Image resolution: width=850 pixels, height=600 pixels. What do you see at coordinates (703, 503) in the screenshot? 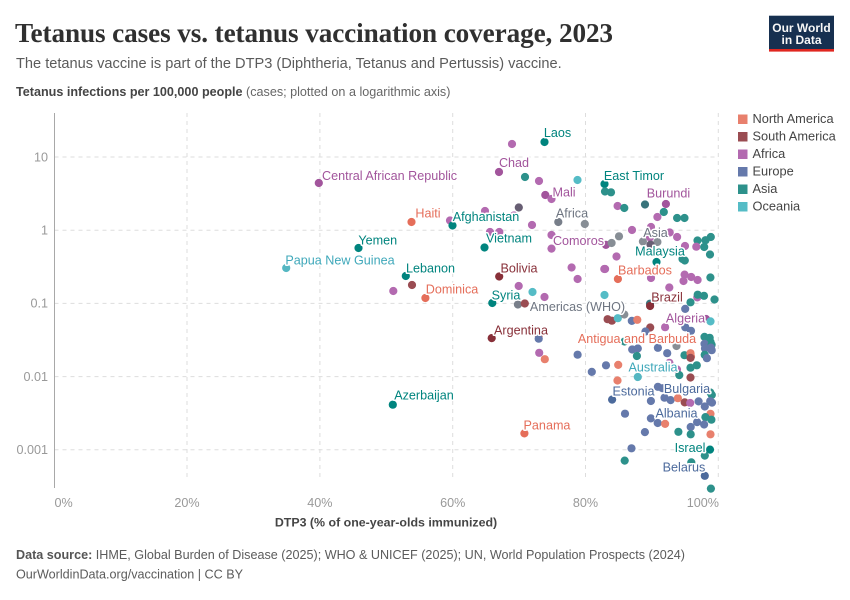
I see `svg-text: 100%` at bounding box center [703, 503].